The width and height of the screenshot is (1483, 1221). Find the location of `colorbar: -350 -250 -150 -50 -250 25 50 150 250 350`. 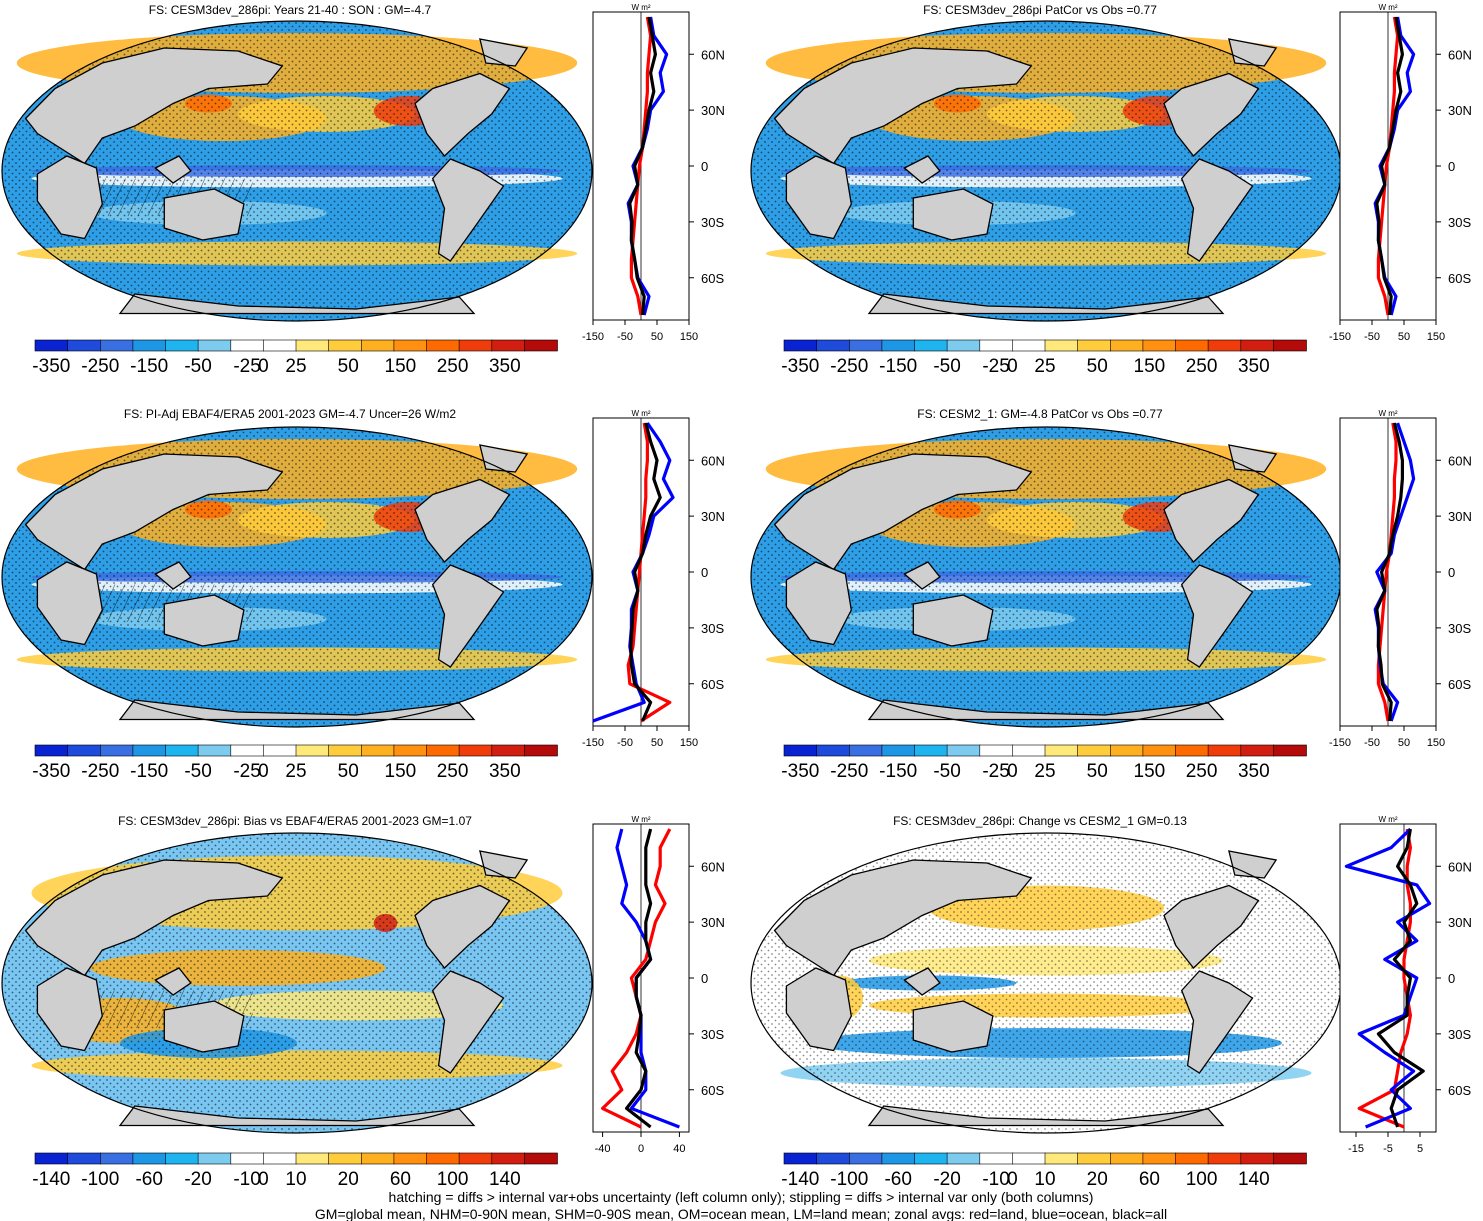

colorbar: -350 -250 -150 -50 -250 25 50 150 250 350 is located at coordinates (295, 763).